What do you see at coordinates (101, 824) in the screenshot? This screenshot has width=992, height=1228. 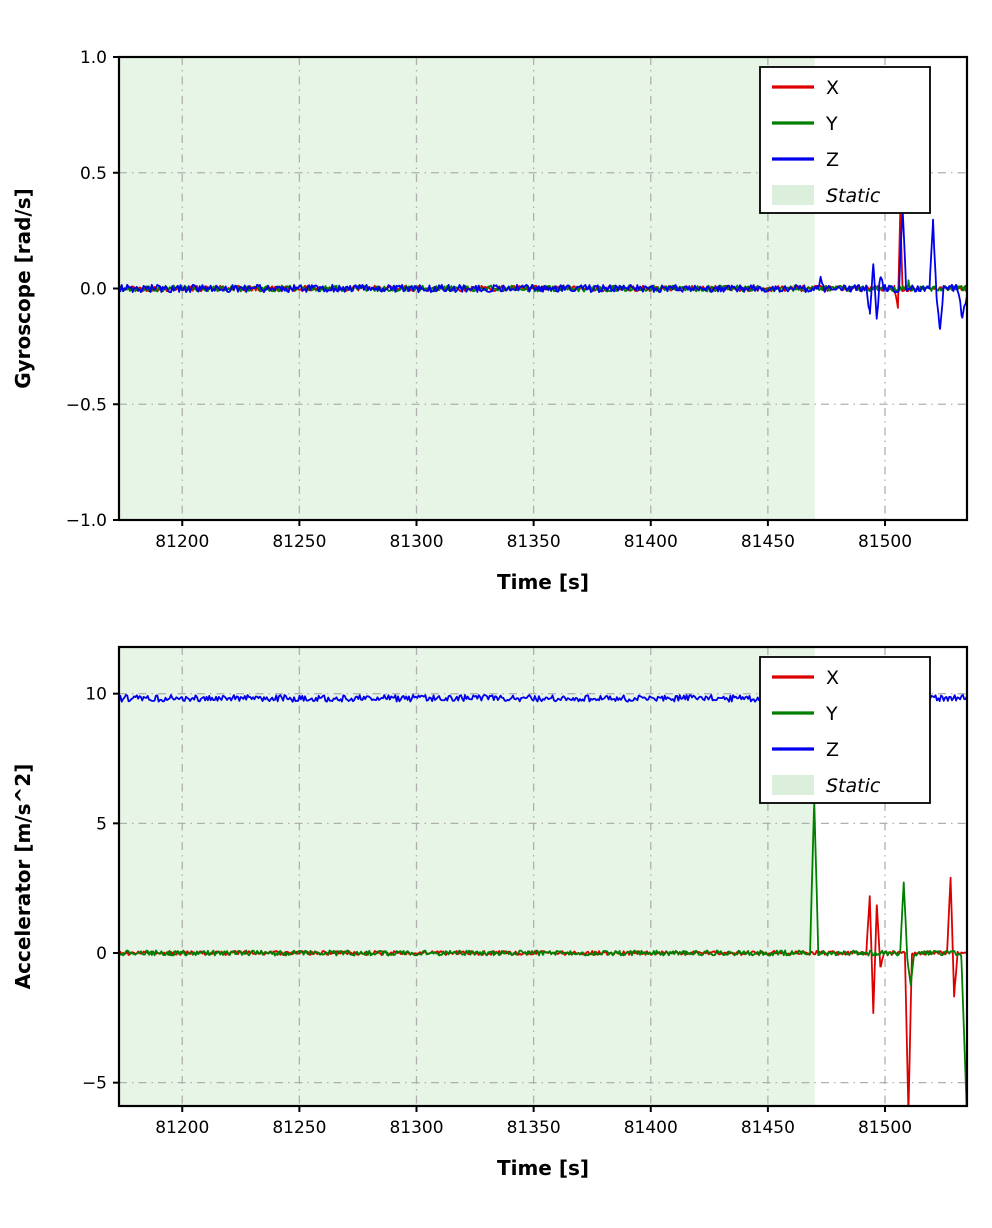 I see `y-tick-label: 5` at bounding box center [101, 824].